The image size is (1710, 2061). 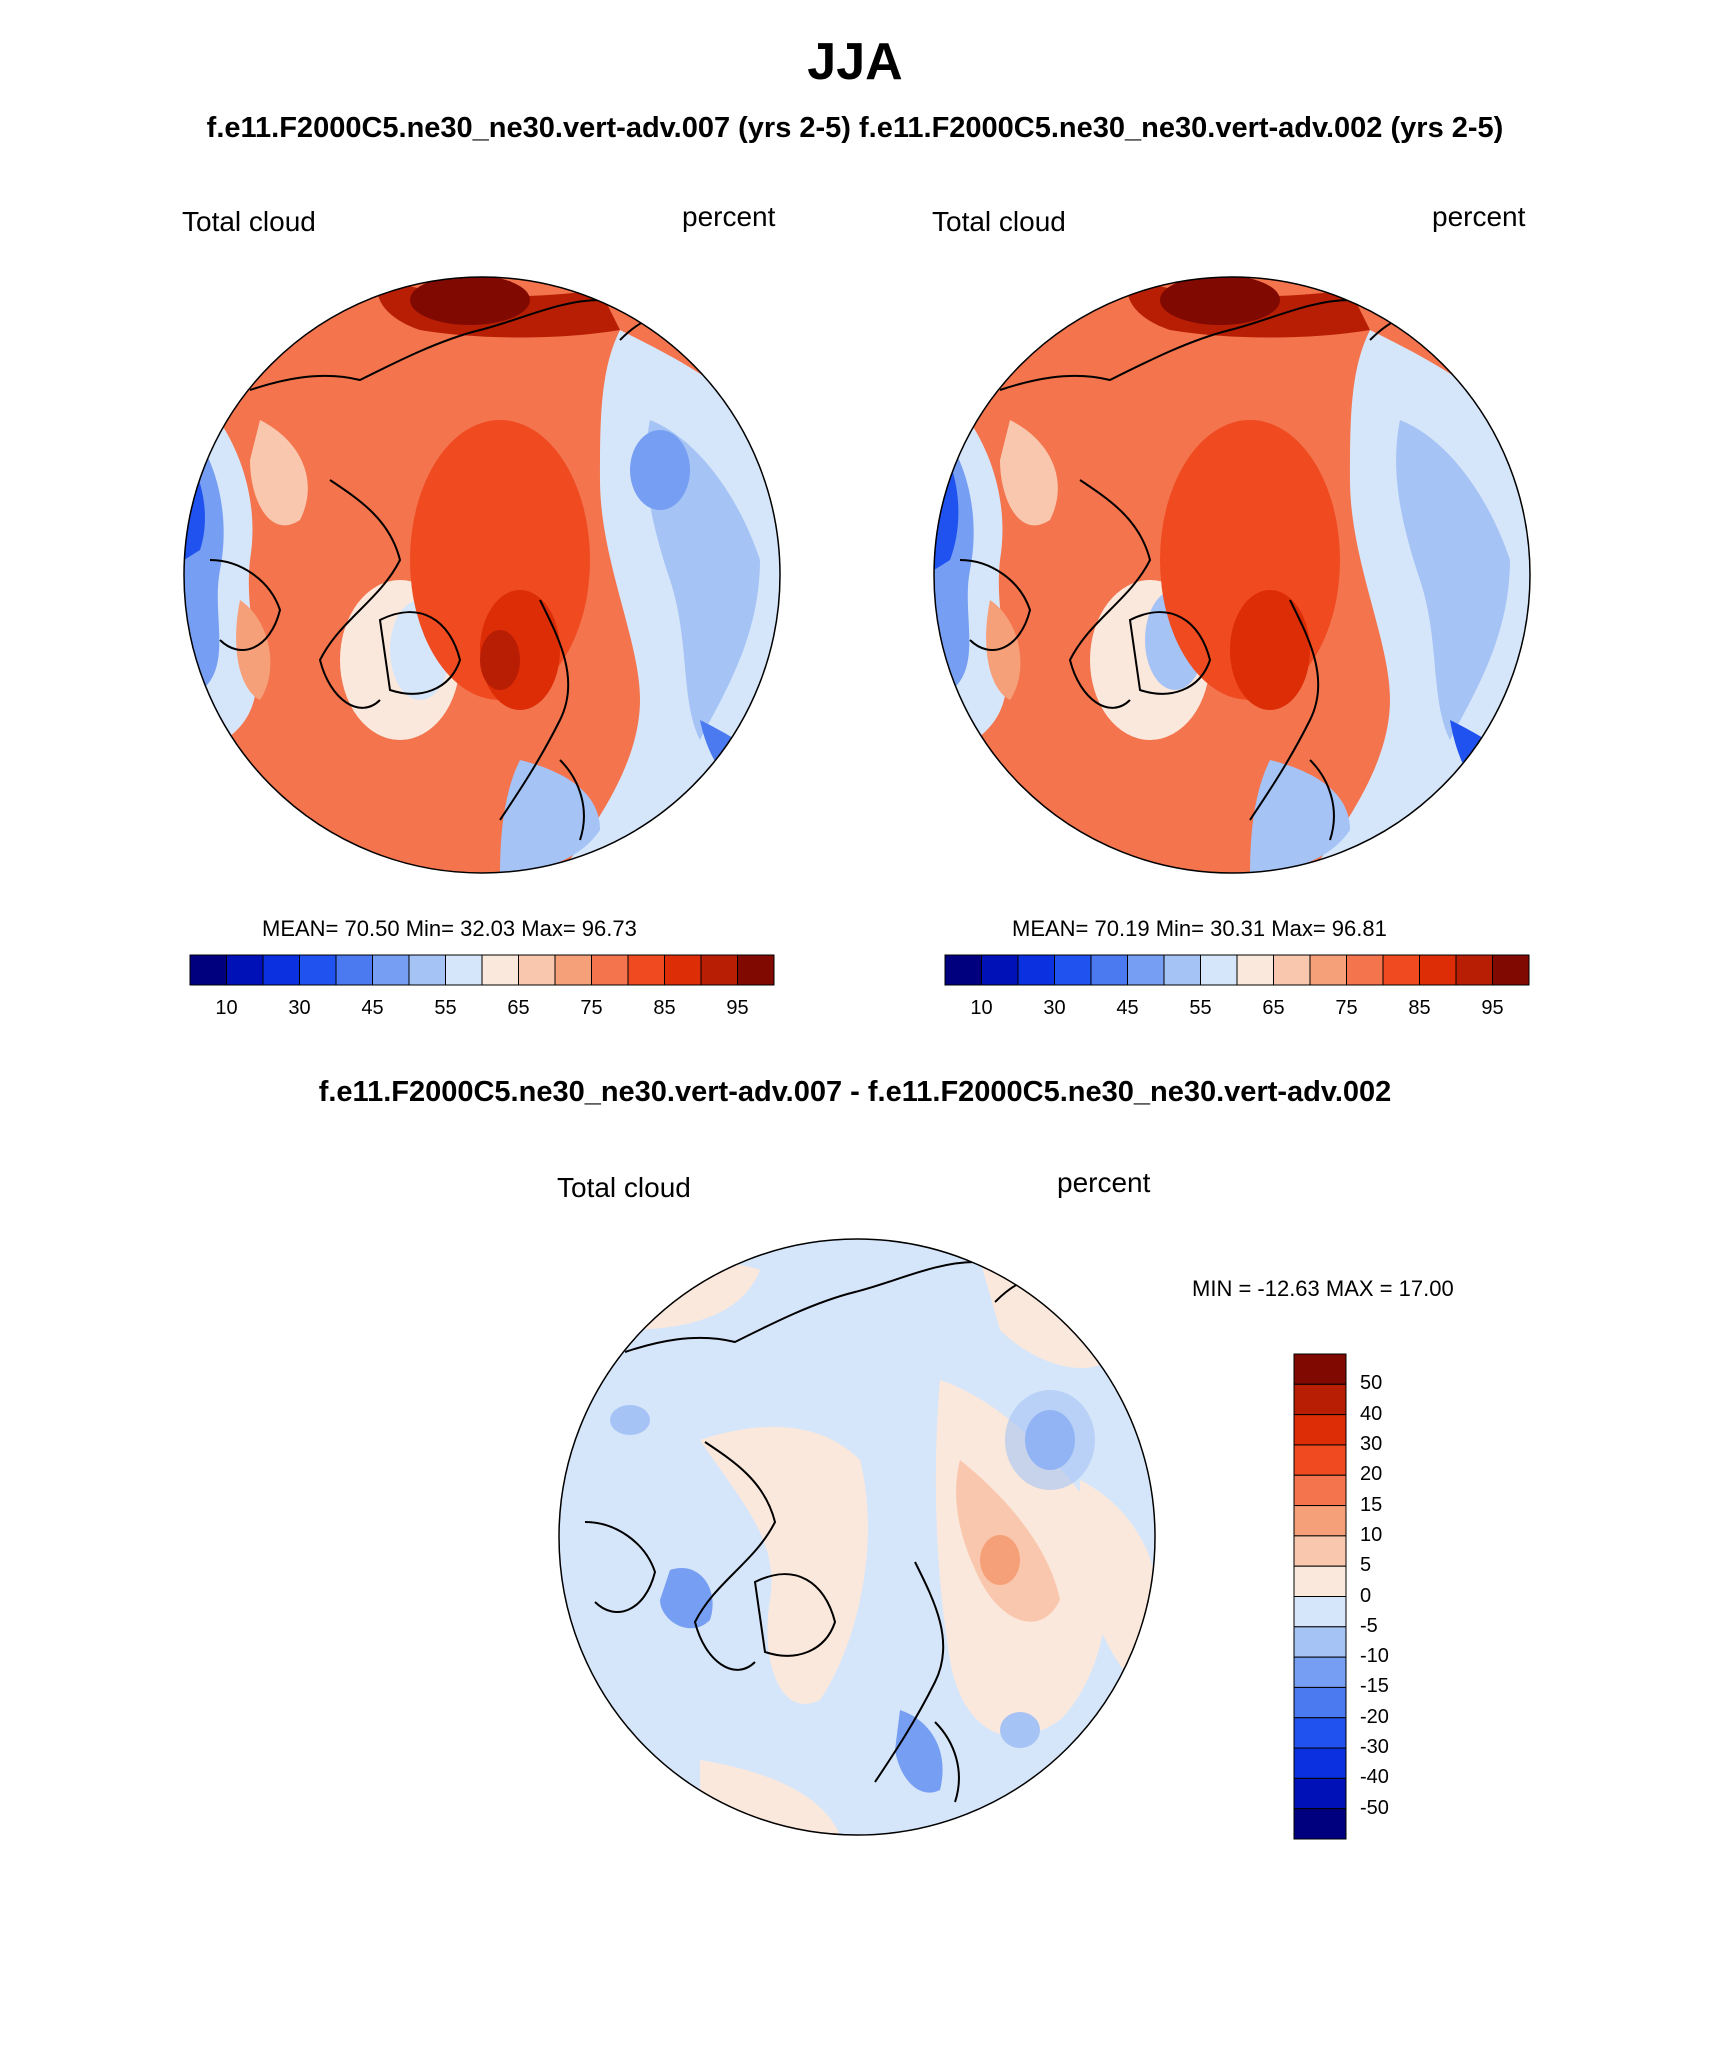 I want to click on left-stats: MEAN= 70.50 Min= 32.03 Max= 96.73, so click(x=449, y=928).